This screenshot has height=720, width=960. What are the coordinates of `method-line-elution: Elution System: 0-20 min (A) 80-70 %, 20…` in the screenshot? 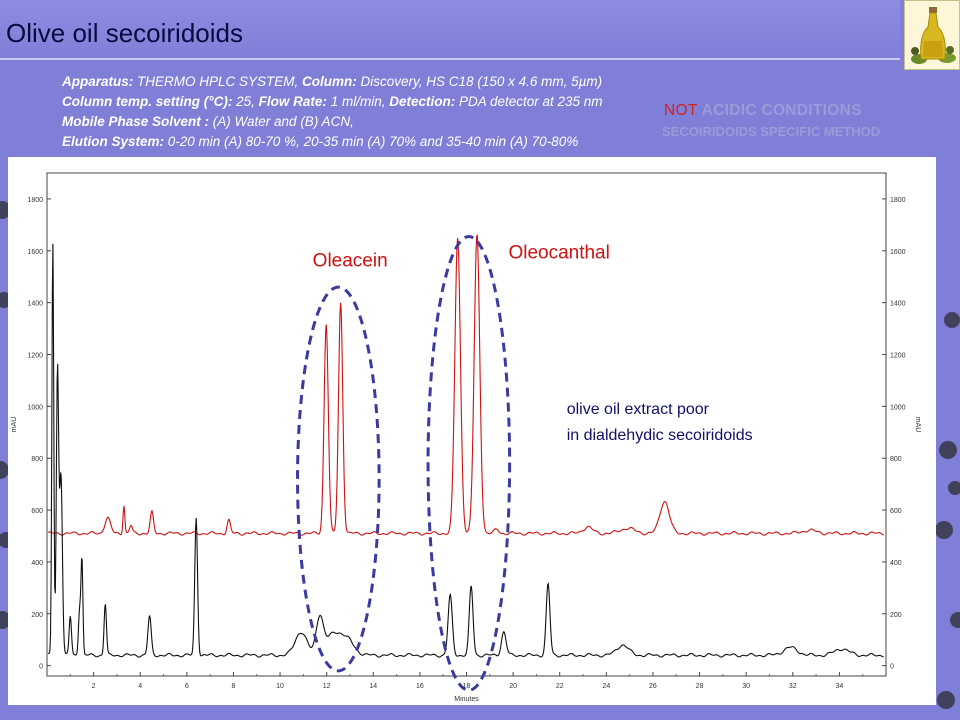 It's located at (332, 142).